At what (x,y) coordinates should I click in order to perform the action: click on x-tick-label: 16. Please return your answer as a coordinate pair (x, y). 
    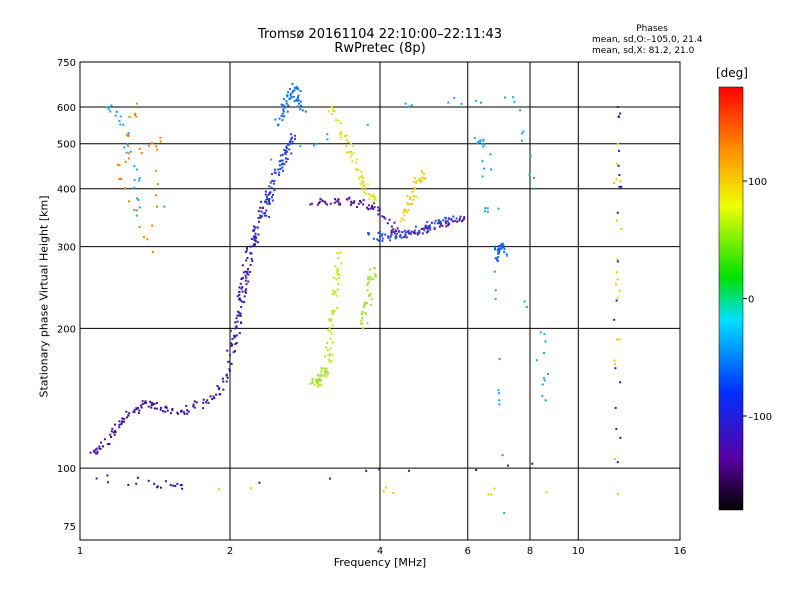
    Looking at the image, I should click on (680, 551).